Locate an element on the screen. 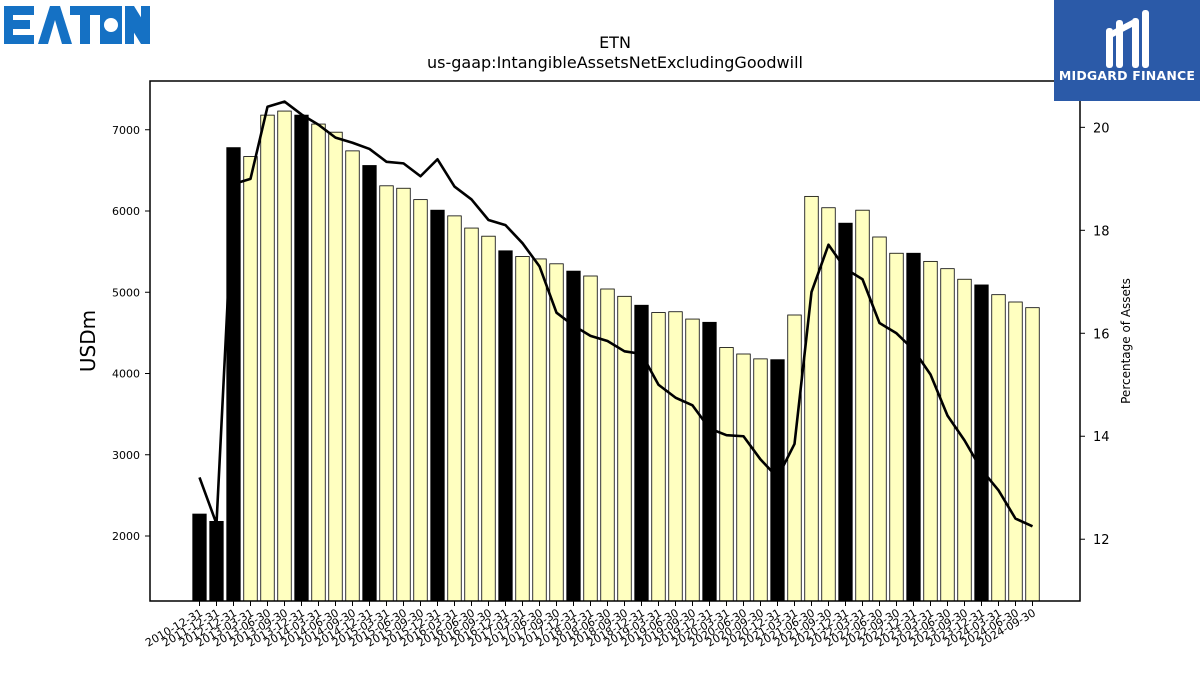  y2-tick-label-20: 20 is located at coordinates (1101, 128).